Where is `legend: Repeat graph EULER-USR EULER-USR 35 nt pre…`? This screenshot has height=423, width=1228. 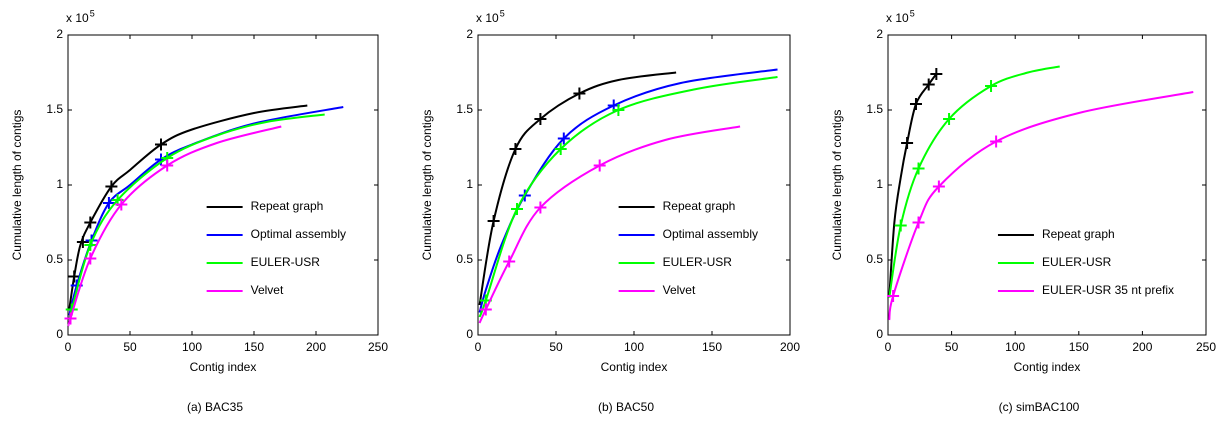 legend: Repeat graph EULER-USR EULER-USR 35 nt pre… is located at coordinates (1084, 263).